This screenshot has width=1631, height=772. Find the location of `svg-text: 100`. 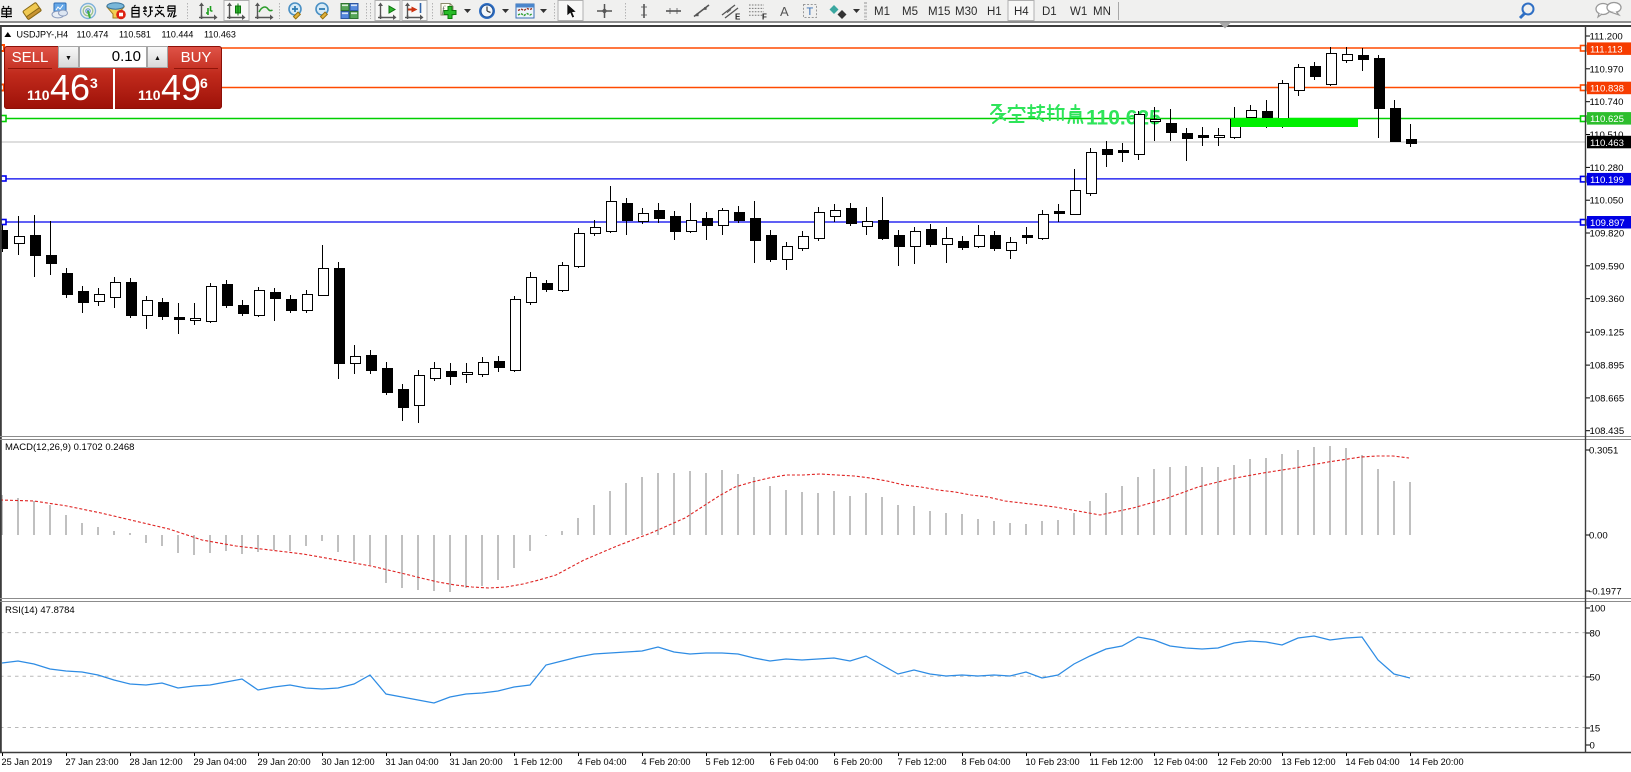

svg-text: 100 is located at coordinates (1598, 609).